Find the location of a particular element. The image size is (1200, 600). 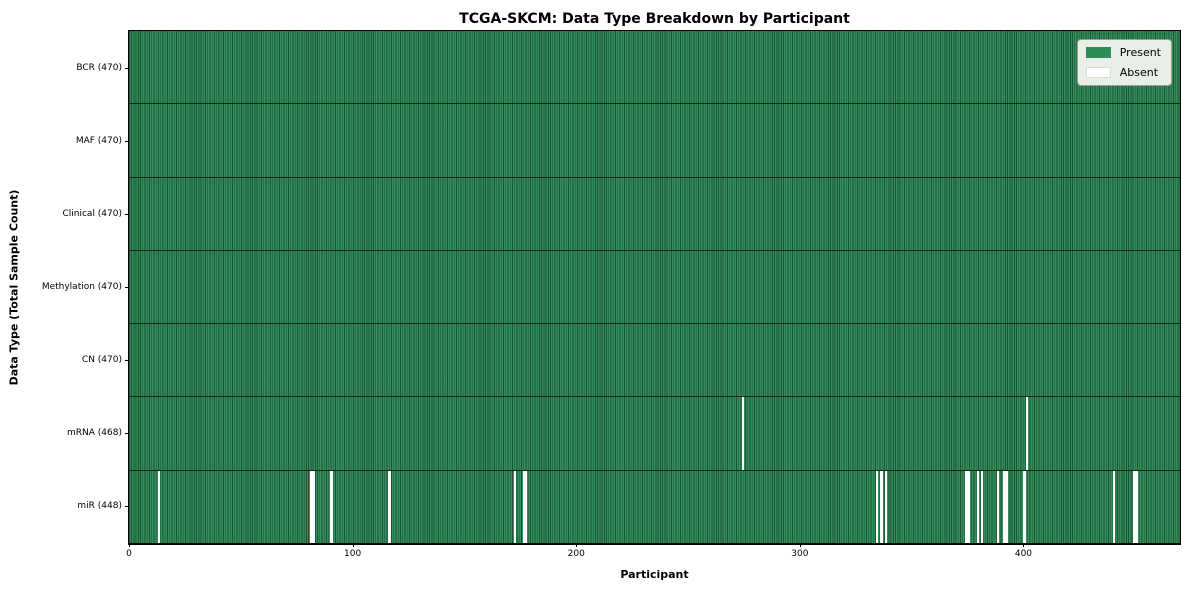

y-tick-label-mrna: mRNA (468) is located at coordinates (94, 433).